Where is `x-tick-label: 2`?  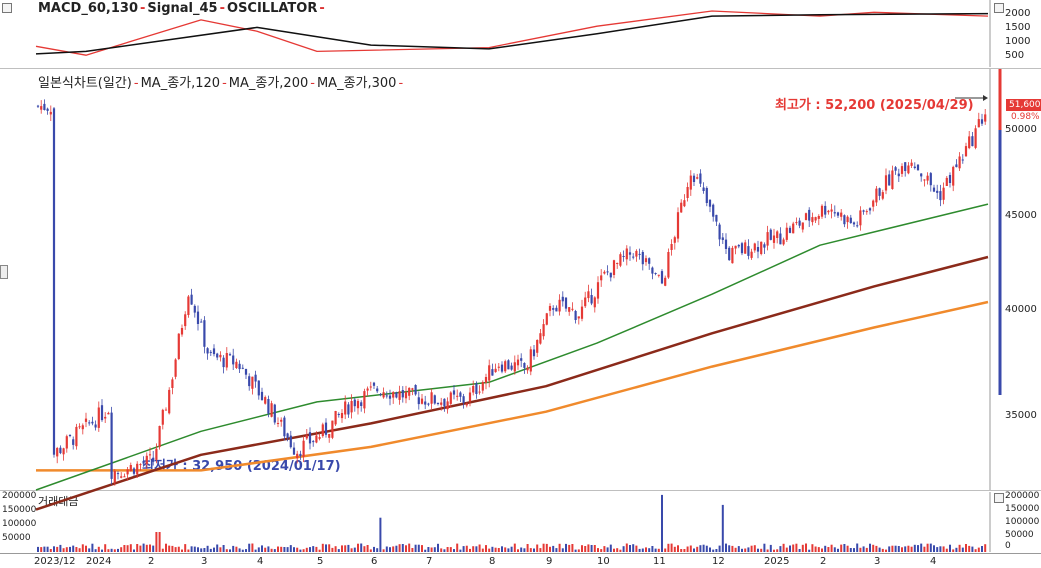 x-tick-label: 2 is located at coordinates (823, 561).